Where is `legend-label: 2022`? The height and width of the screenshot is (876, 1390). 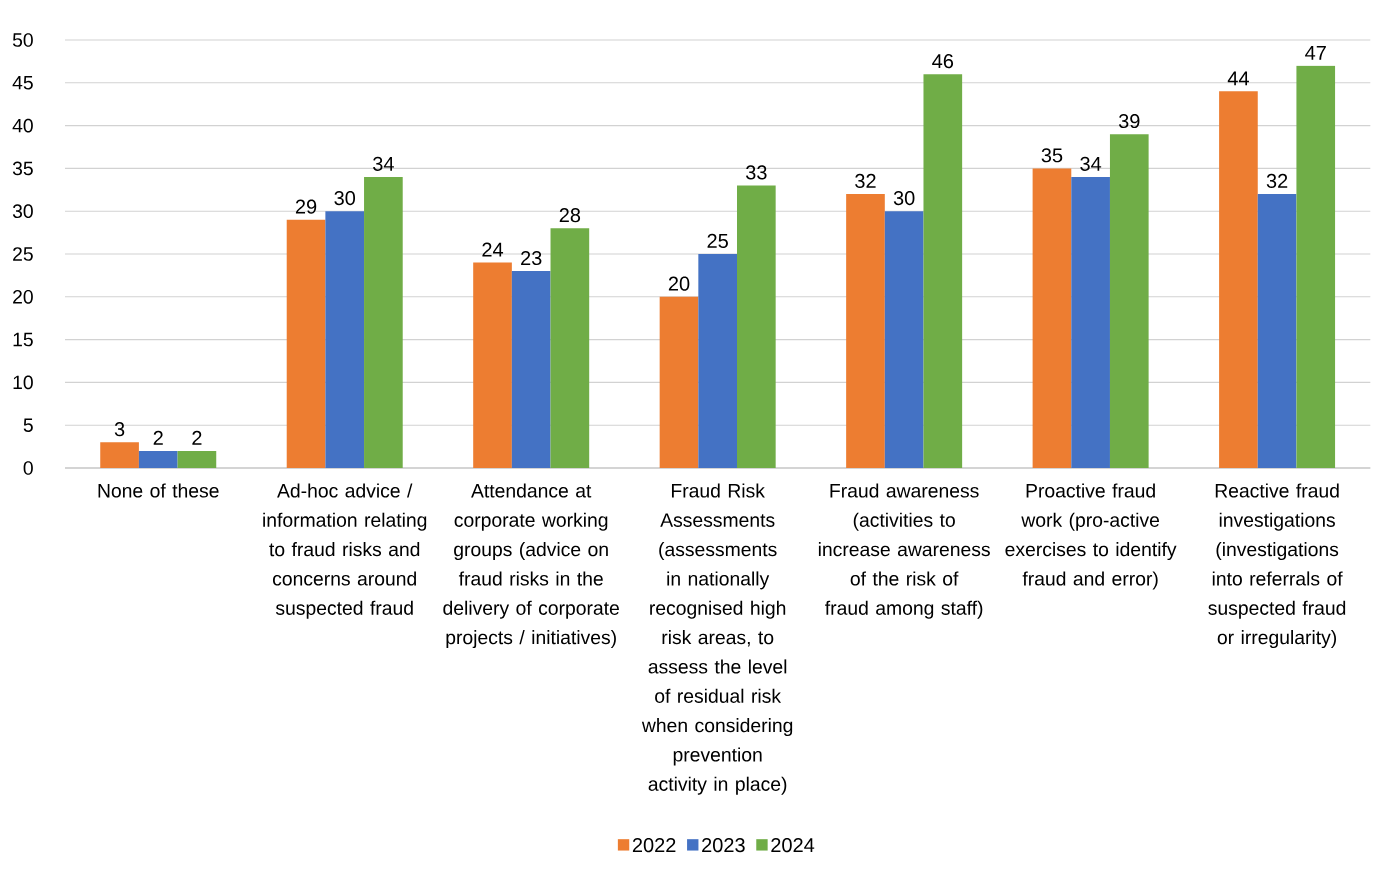 legend-label: 2022 is located at coordinates (654, 845).